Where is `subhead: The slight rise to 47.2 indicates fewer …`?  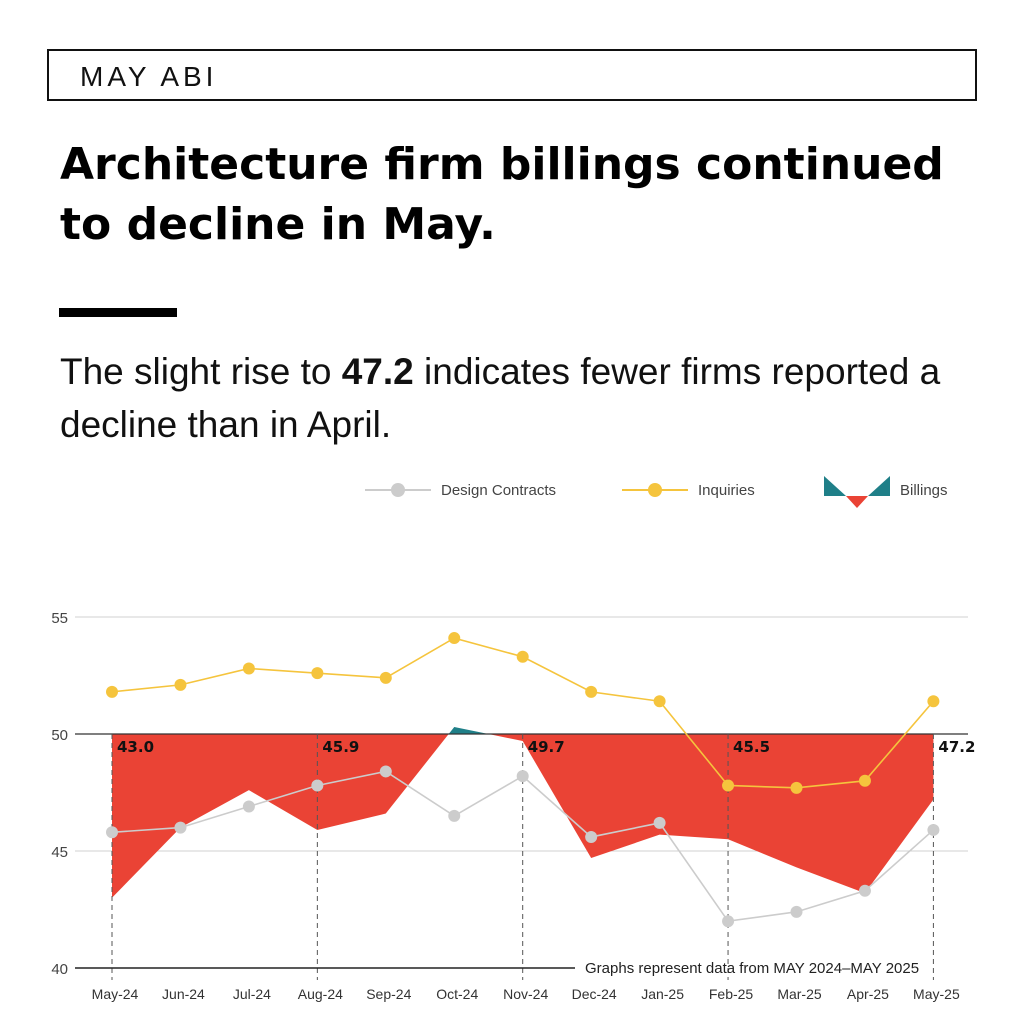
subhead: The slight rise to 47.2 indicates fewer … is located at coordinates (520, 398).